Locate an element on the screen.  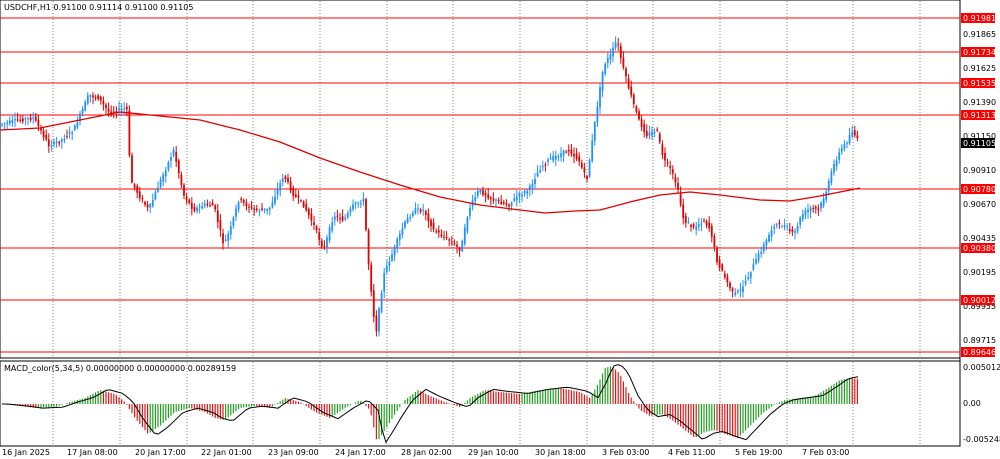
time-tick: 29 Jan 10:00 is located at coordinates (493, 452).